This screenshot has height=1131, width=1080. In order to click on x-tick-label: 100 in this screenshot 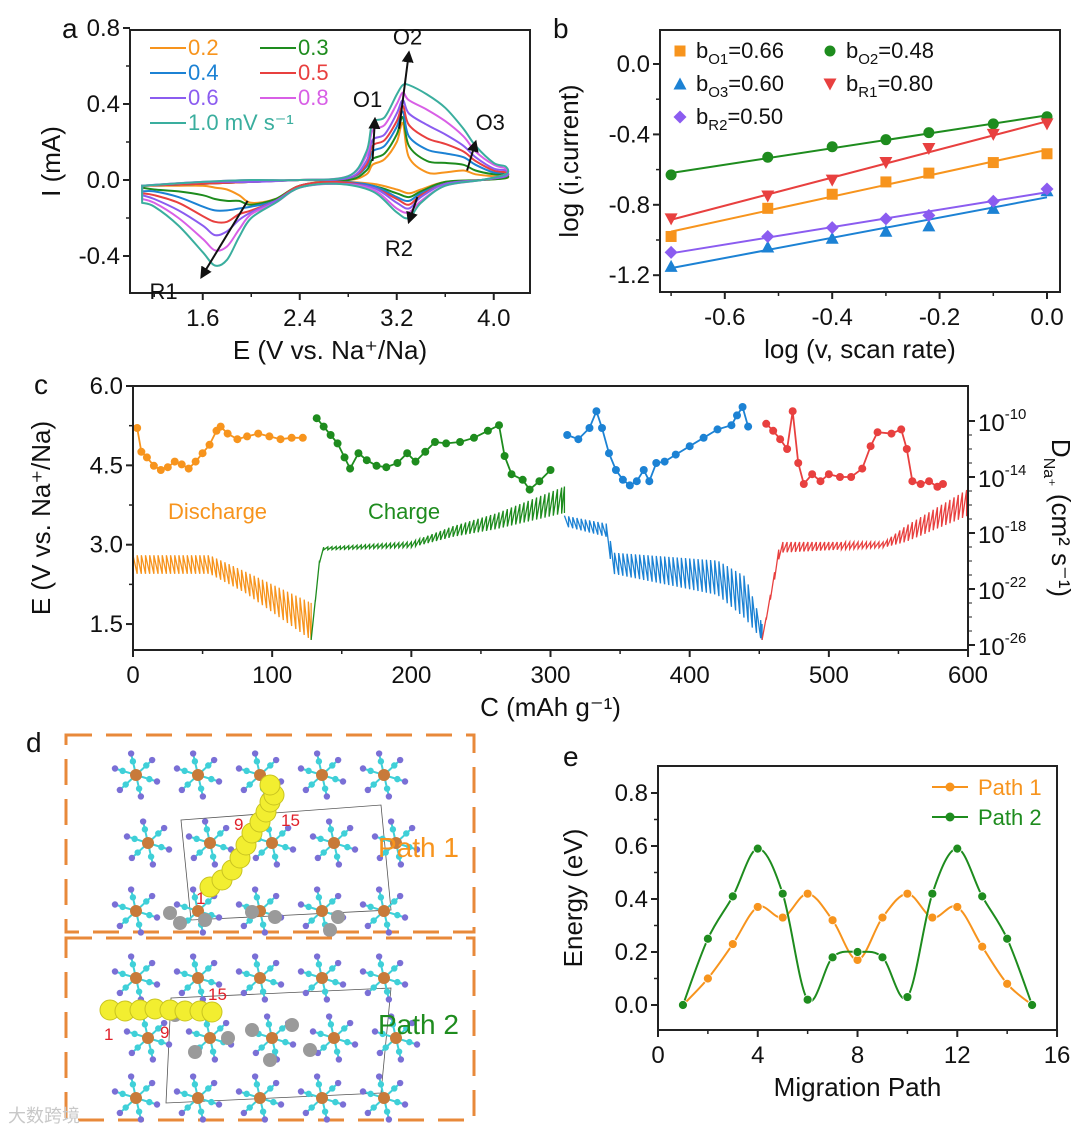, I will do `click(272, 675)`.